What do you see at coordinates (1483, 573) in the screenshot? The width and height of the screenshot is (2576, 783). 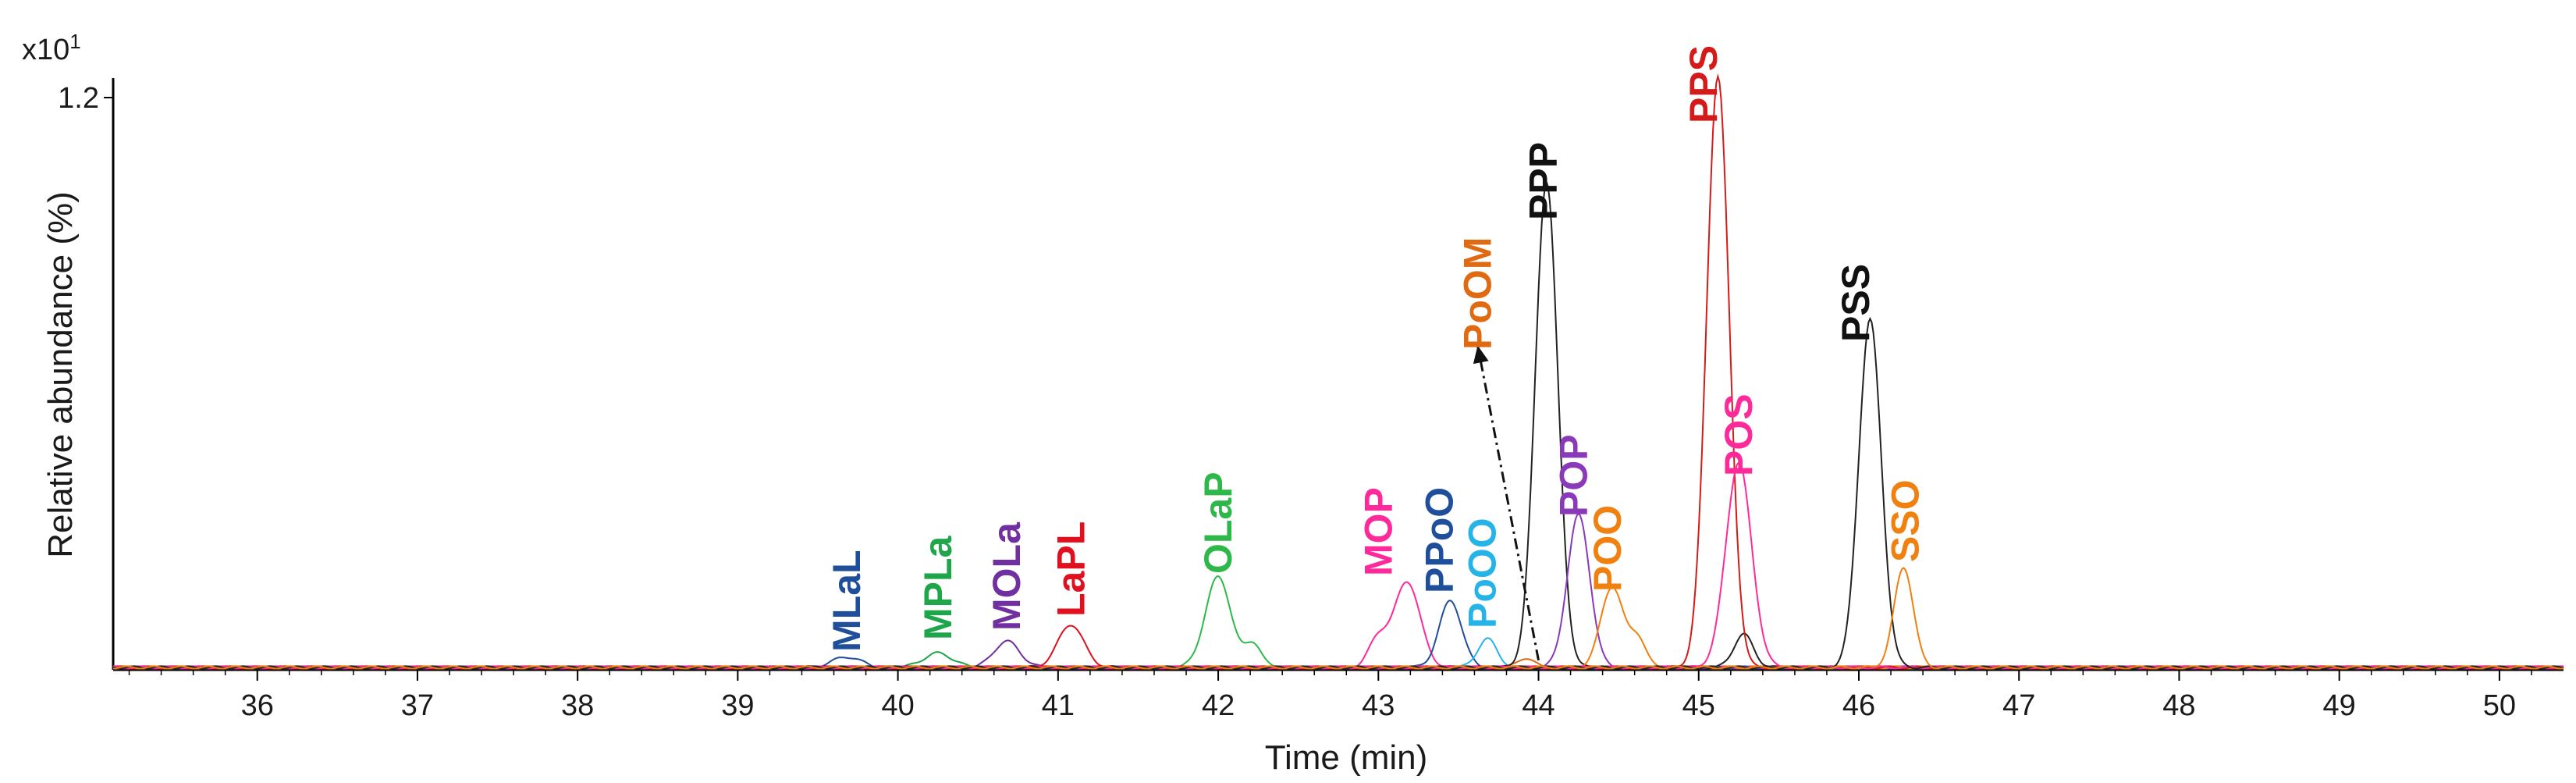 I see `peak-label-pooo: PoOO` at bounding box center [1483, 573].